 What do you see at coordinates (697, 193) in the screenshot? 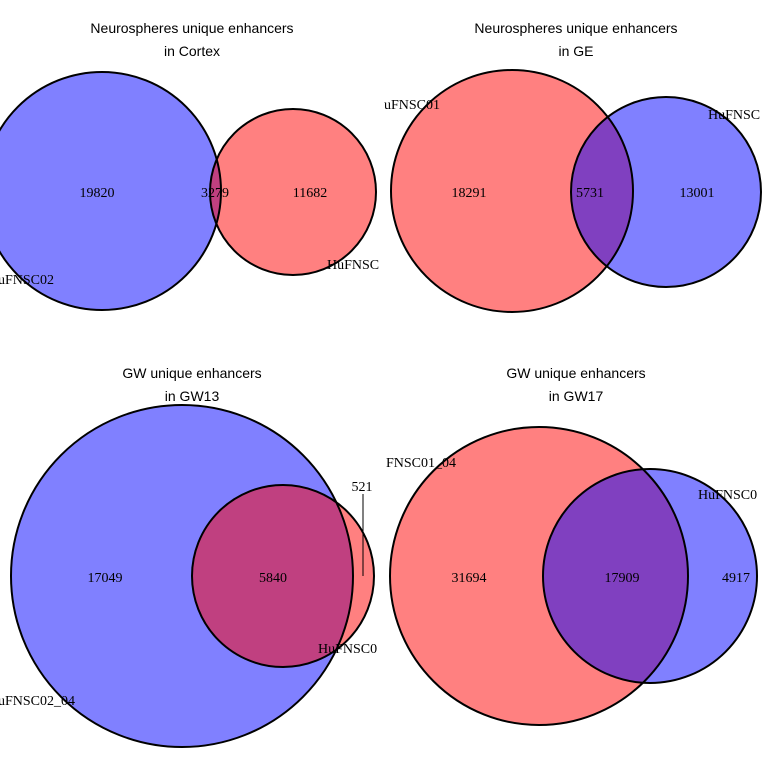
I see `set-b-count: 13001` at bounding box center [697, 193].